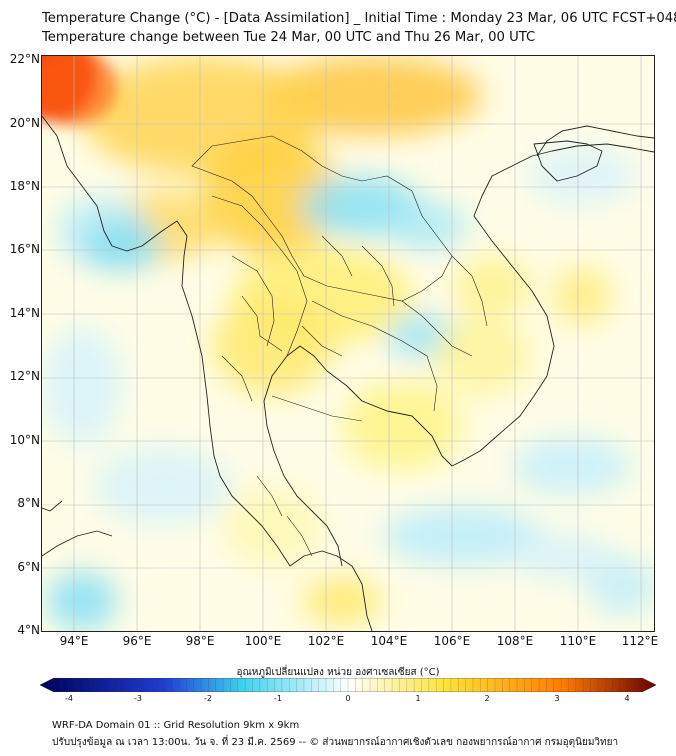 The width and height of the screenshot is (676, 756). I want to click on colorbar-tick: -3, so click(138, 698).